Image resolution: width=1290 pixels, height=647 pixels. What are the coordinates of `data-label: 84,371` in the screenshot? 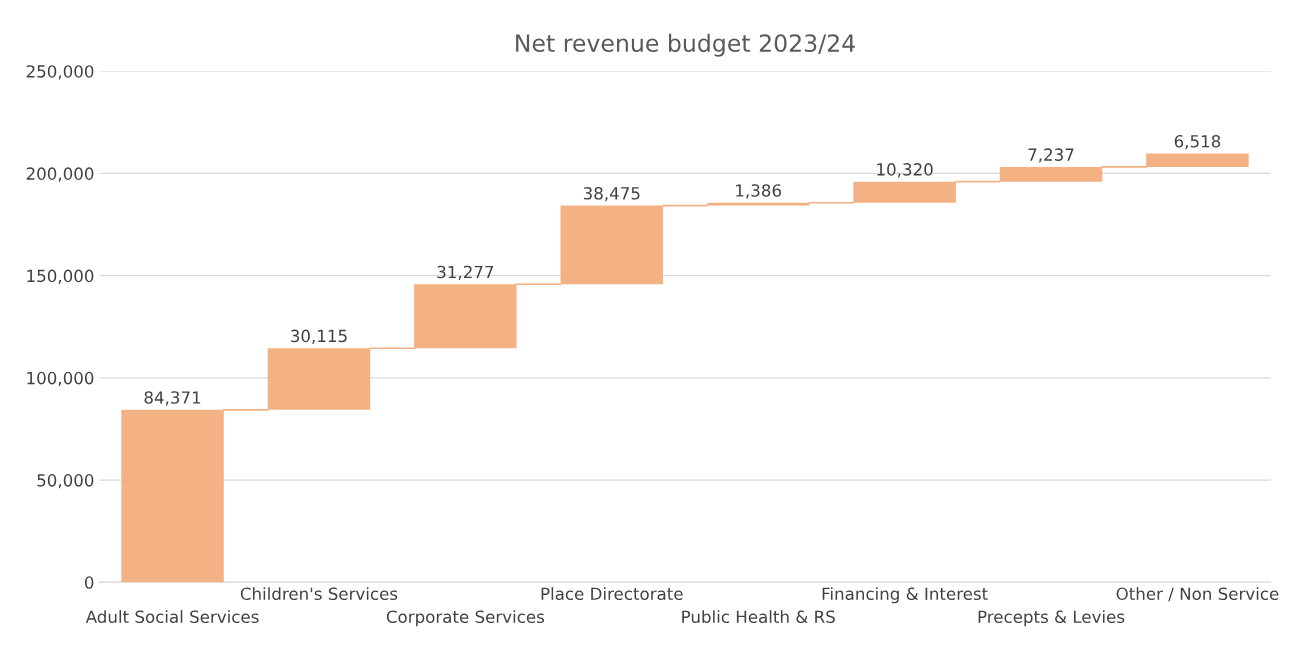 It's located at (172, 398).